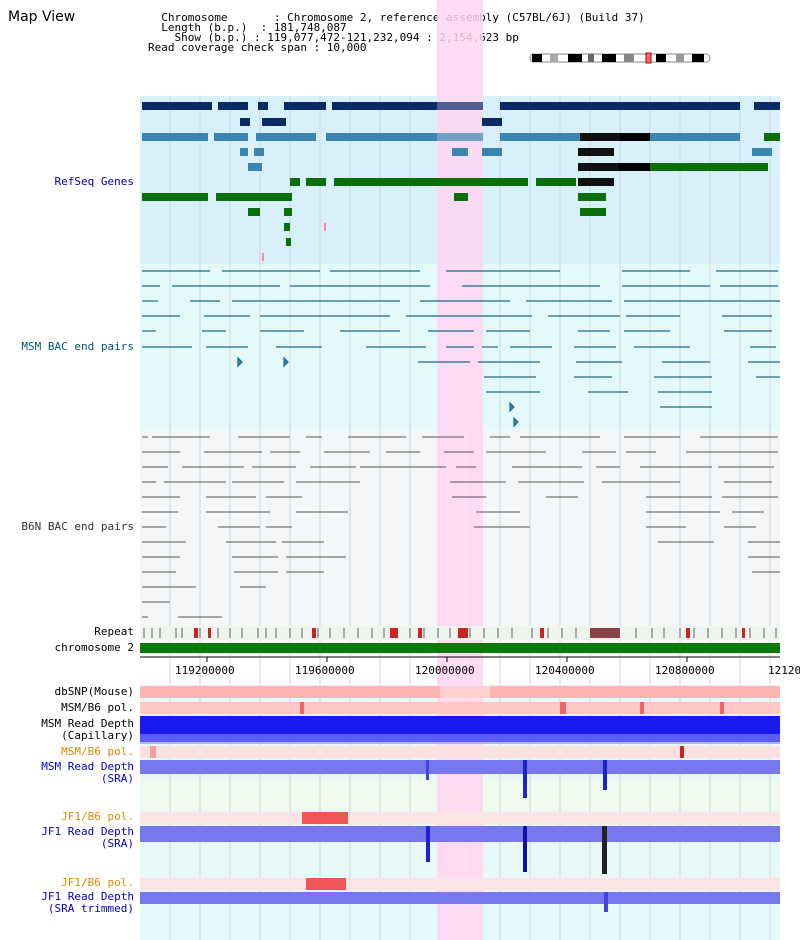 This screenshot has width=800, height=940. What do you see at coordinates (117, 843) in the screenshot?
I see `label-jf1-depth-sub: (SRA)` at bounding box center [117, 843].